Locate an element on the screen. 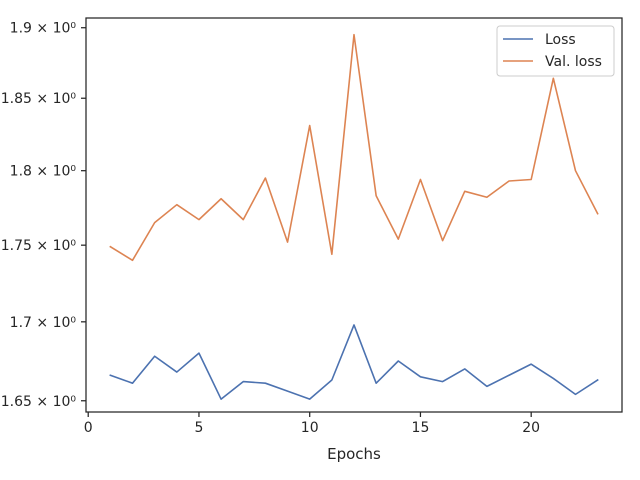 The image size is (640, 480). y-tick-label: 1.8 × 10⁰ is located at coordinates (43, 172).